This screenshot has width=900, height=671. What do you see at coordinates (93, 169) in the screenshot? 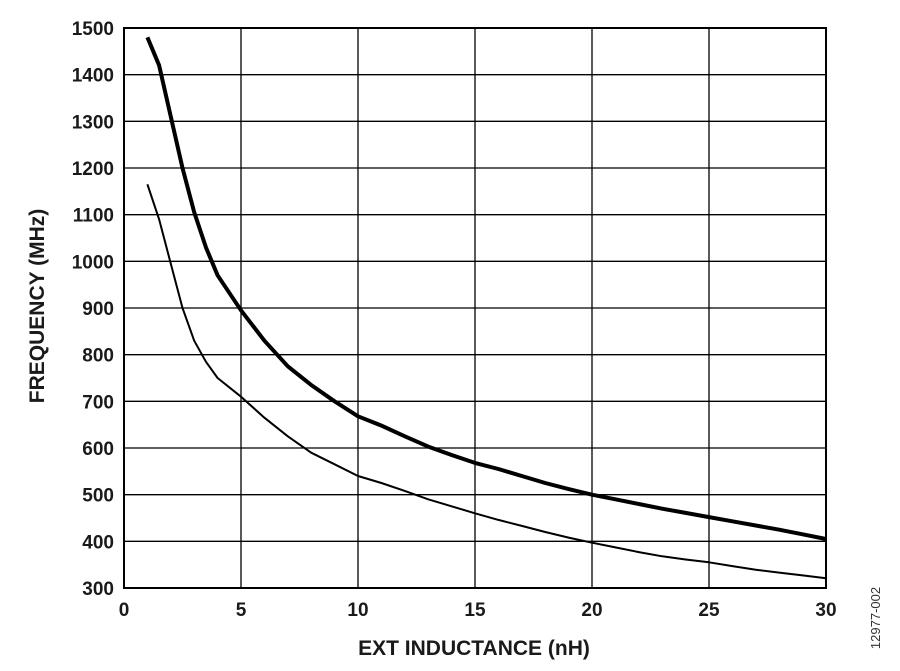
I see `y-tick-label: 1200` at bounding box center [93, 169].